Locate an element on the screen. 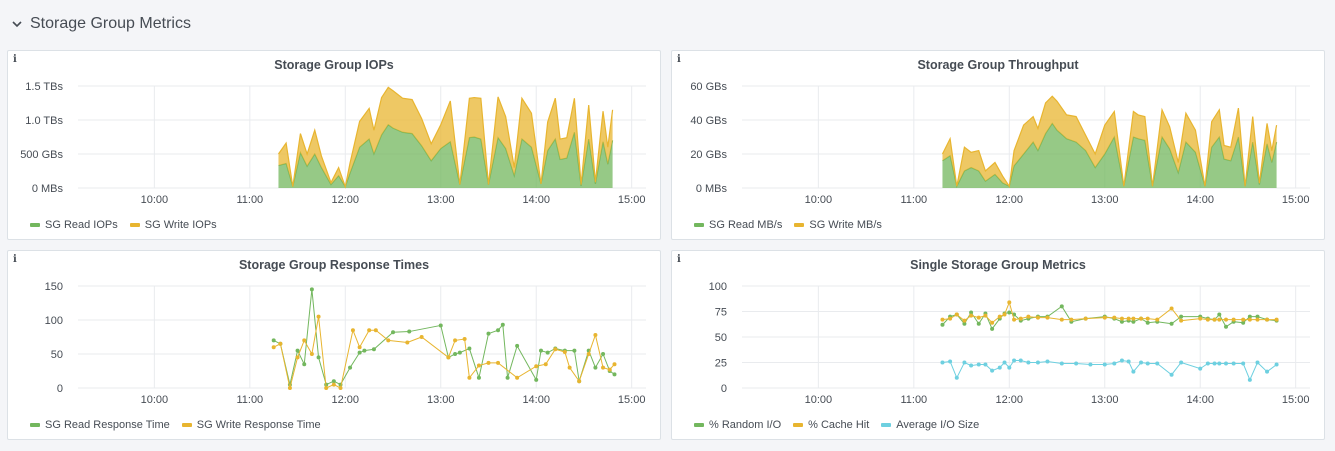 The height and width of the screenshot is (451, 1335). legend-item-write-response-time: SG Write Response Time is located at coordinates (251, 425).